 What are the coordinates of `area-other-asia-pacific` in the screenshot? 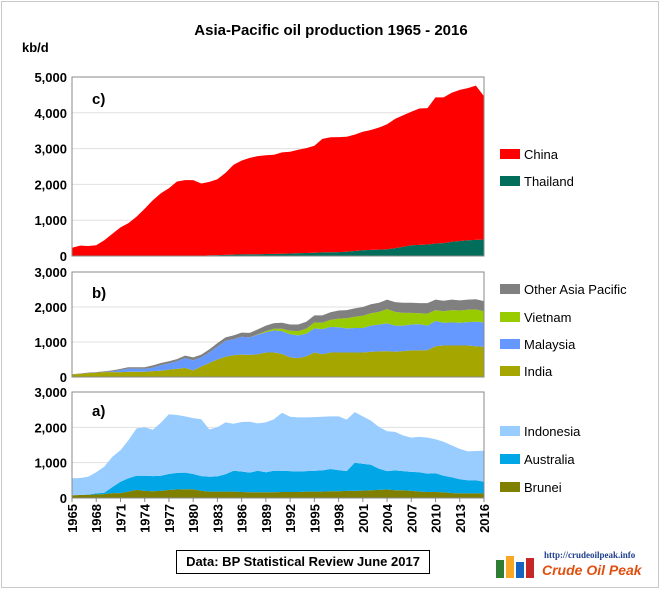 It's located at (278, 337).